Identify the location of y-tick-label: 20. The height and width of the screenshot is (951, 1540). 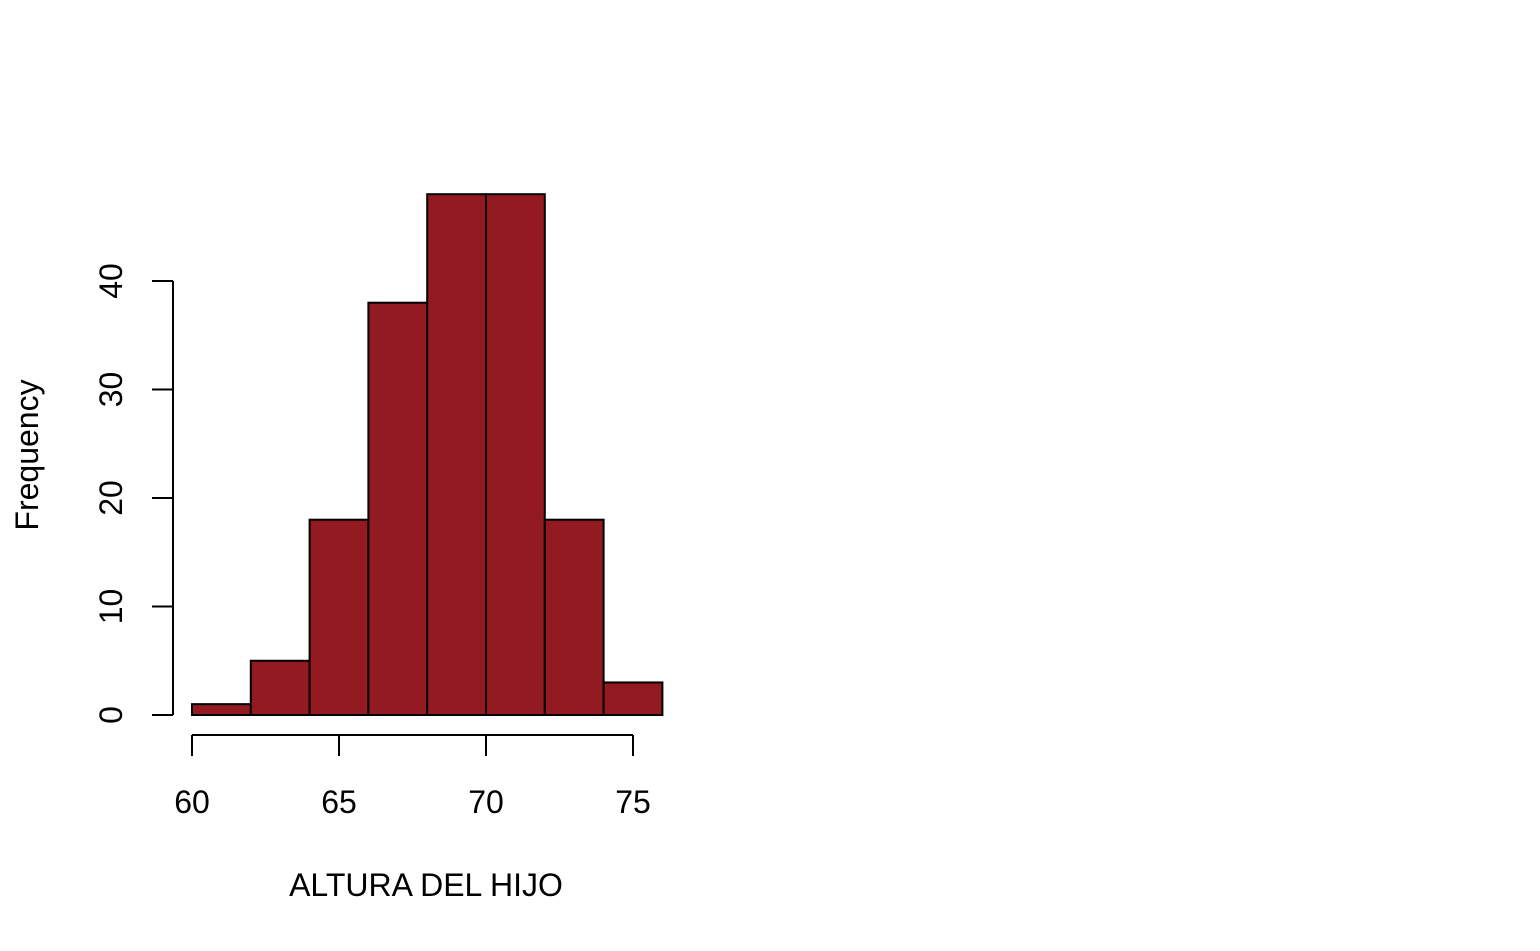
(111, 498).